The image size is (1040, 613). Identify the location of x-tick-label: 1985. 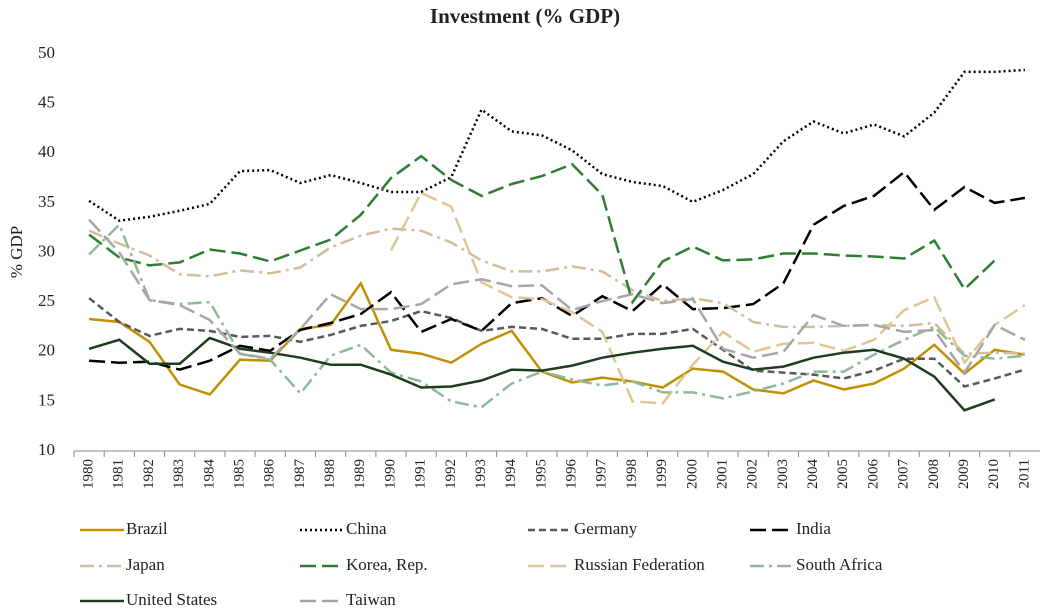
(239, 474).